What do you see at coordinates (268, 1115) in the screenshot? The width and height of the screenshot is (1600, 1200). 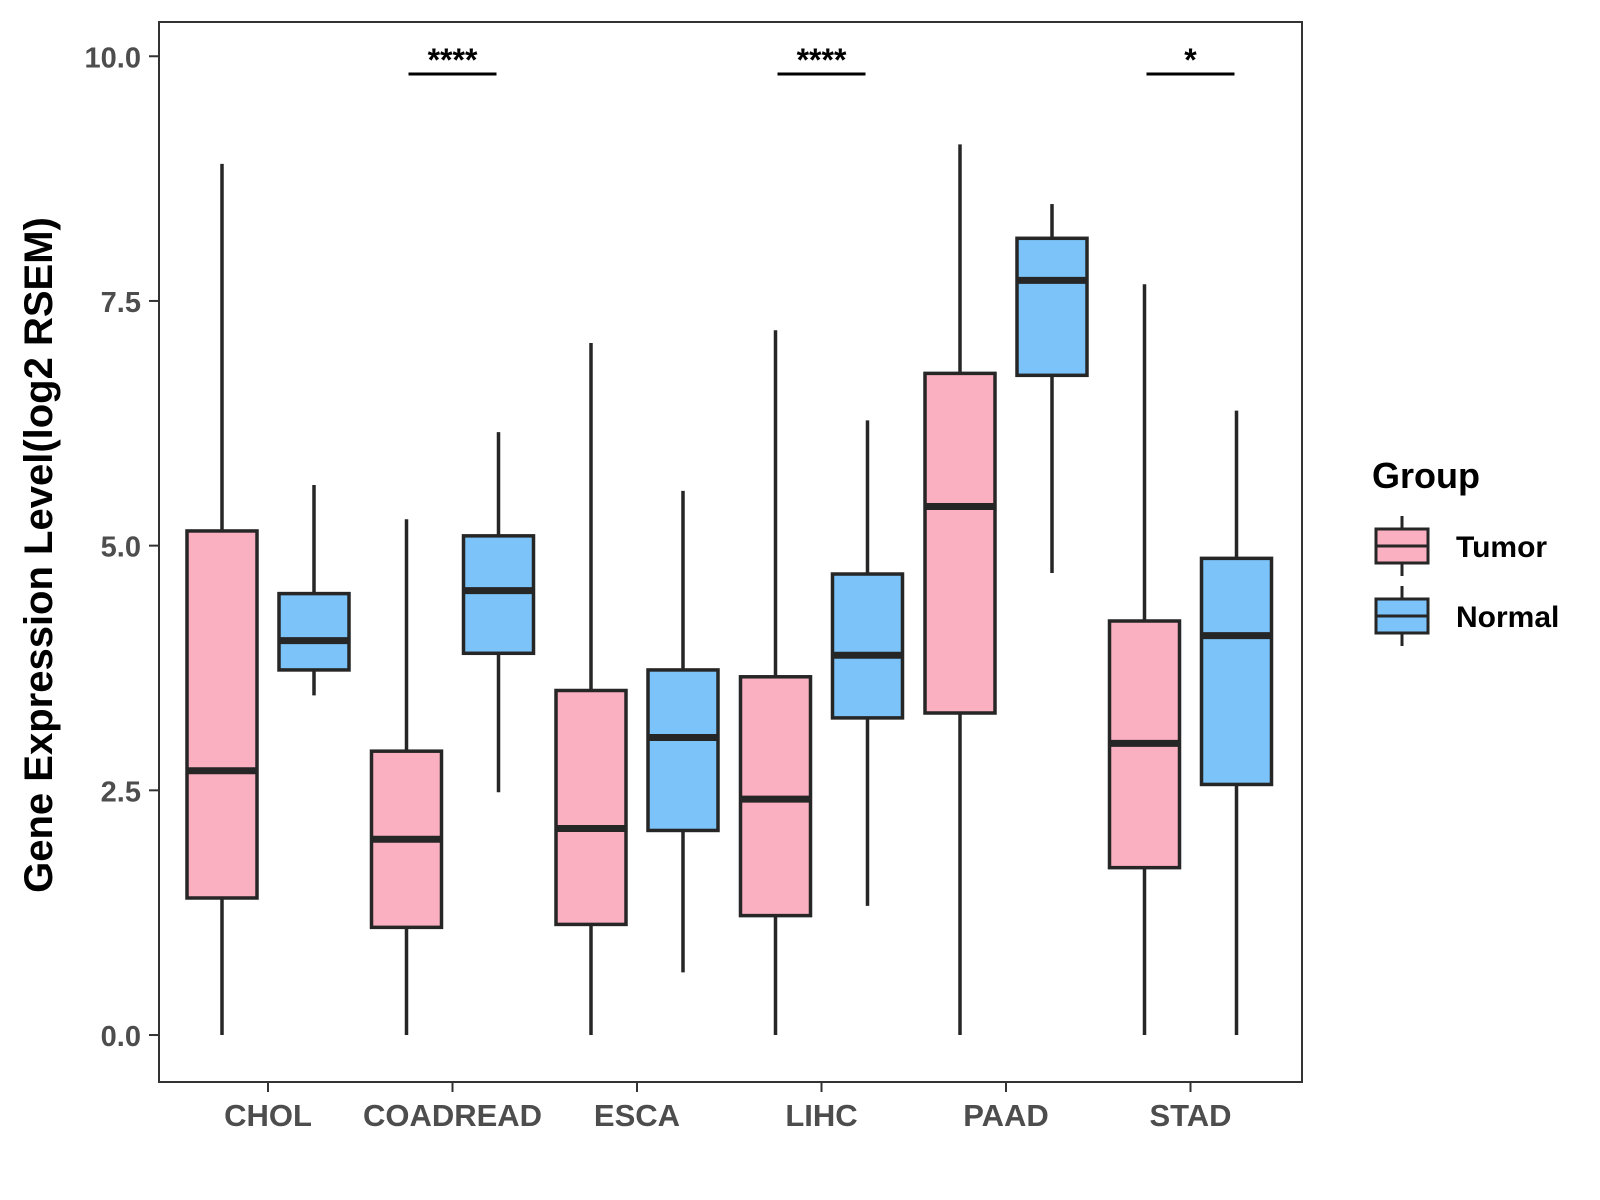 I see `x-tick-label: CHOL` at bounding box center [268, 1115].